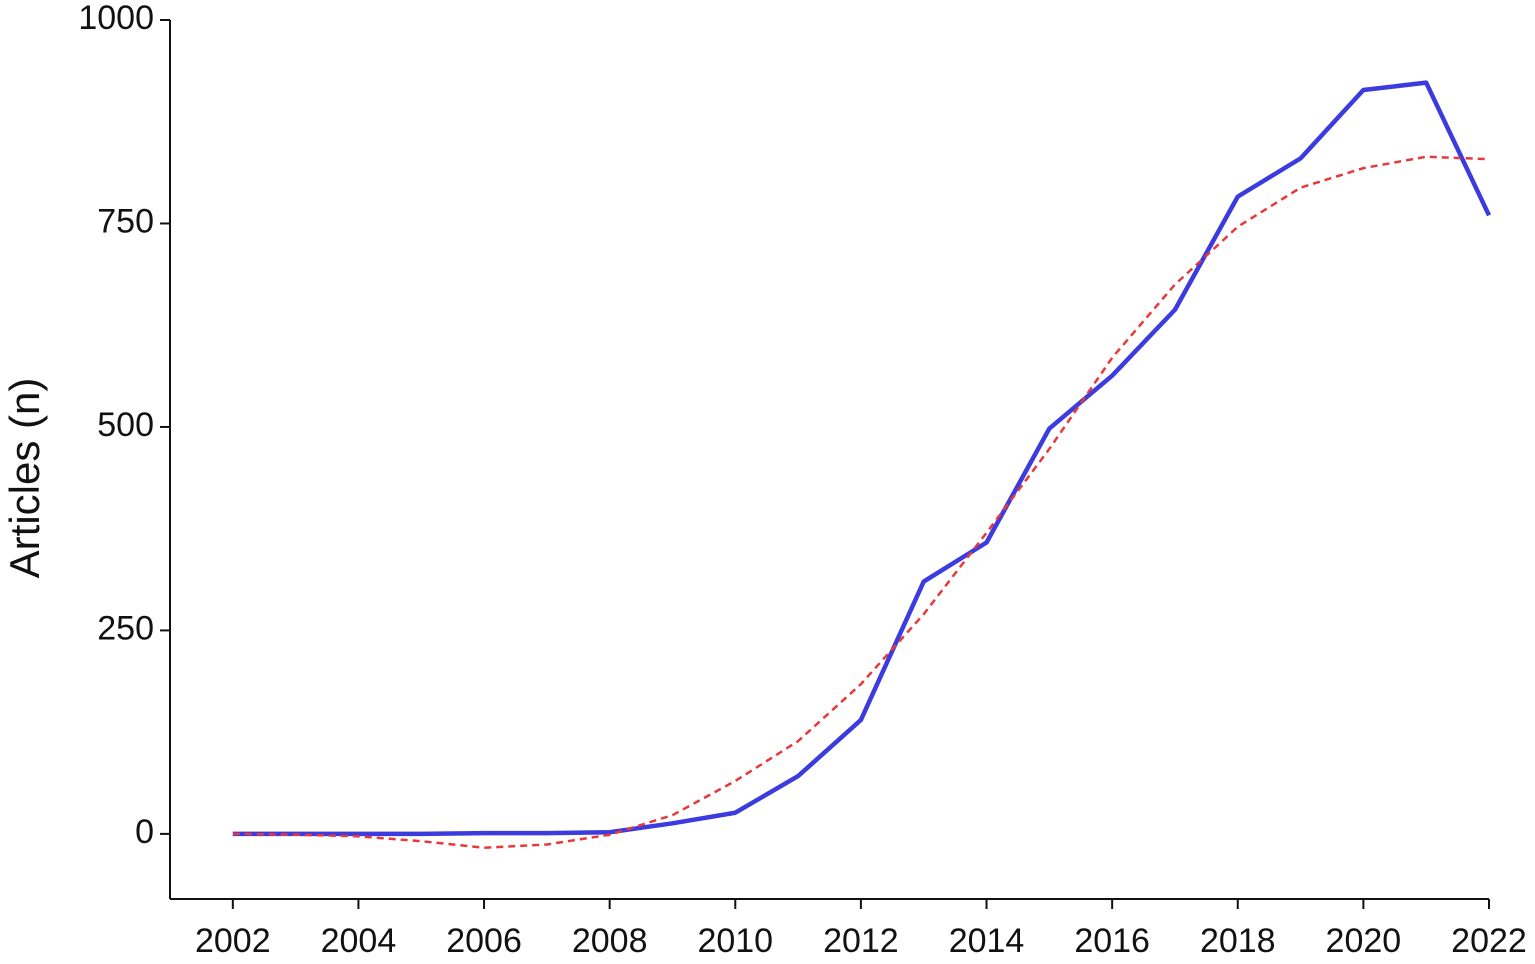  I want to click on y-tick-label: 750, so click(125, 221).